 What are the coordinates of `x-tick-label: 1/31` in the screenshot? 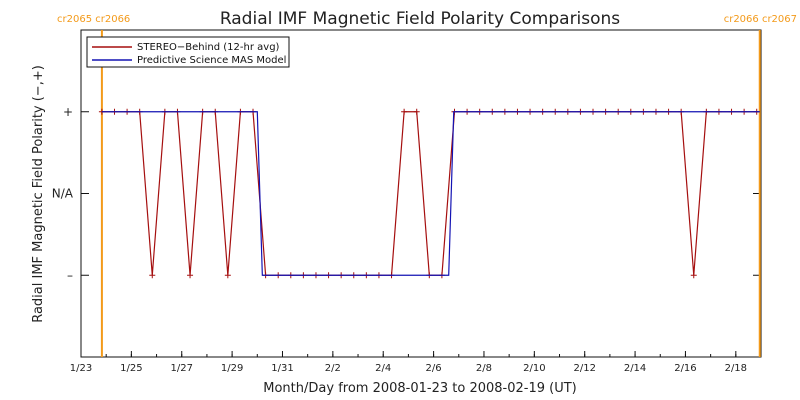 It's located at (282, 368).